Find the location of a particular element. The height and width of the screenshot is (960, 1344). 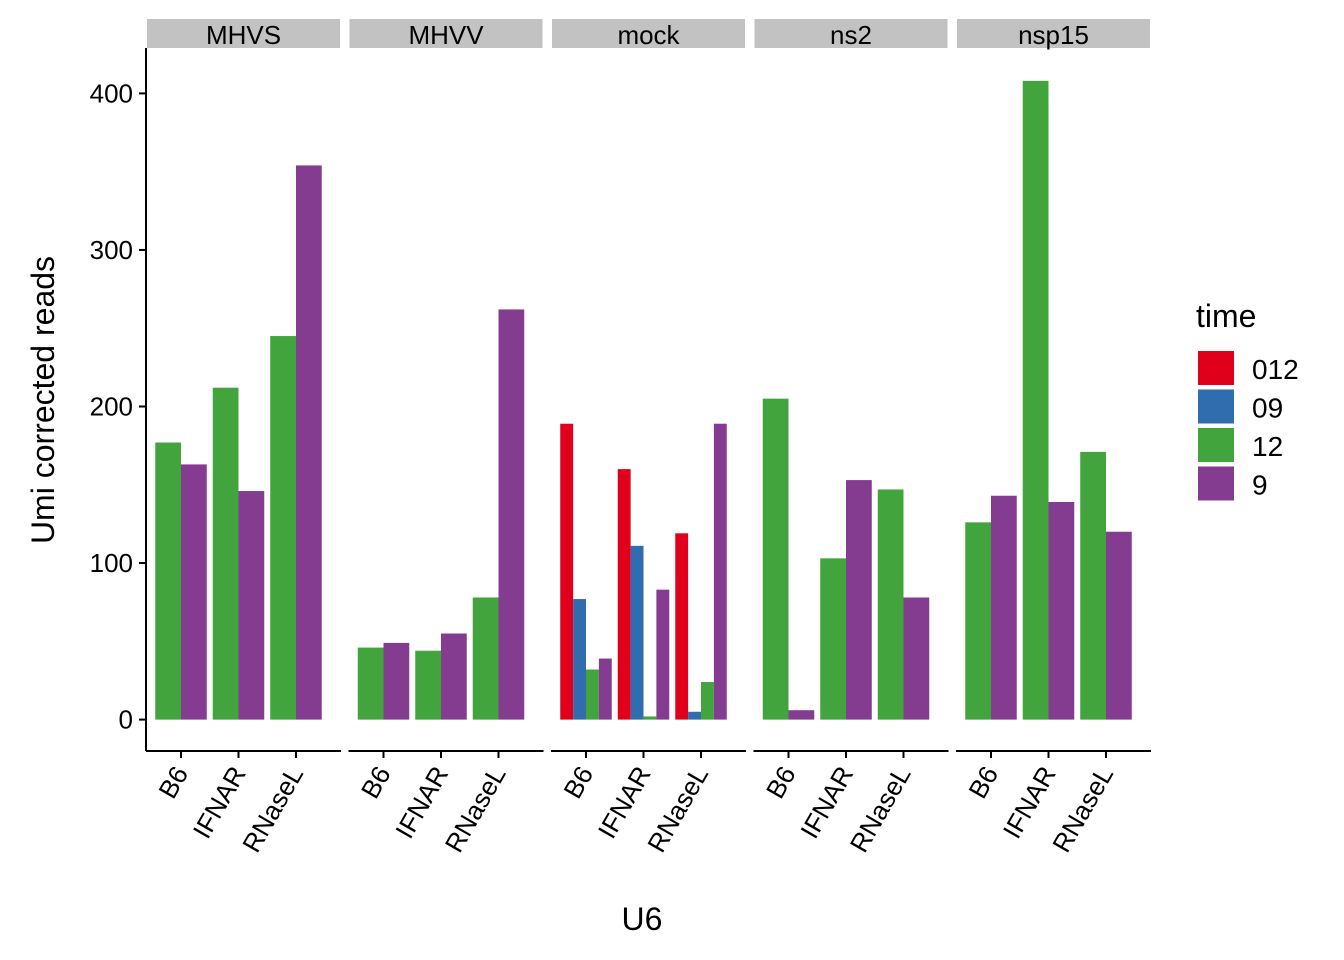

legend-label: 012 is located at coordinates (1275, 369).